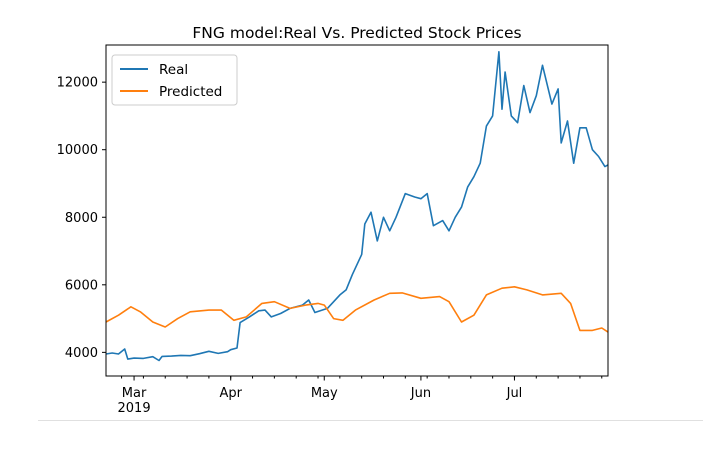 This screenshot has height=449, width=703. Describe the element at coordinates (77, 83) in the screenshot. I see `y-tick-label: 12000` at that location.